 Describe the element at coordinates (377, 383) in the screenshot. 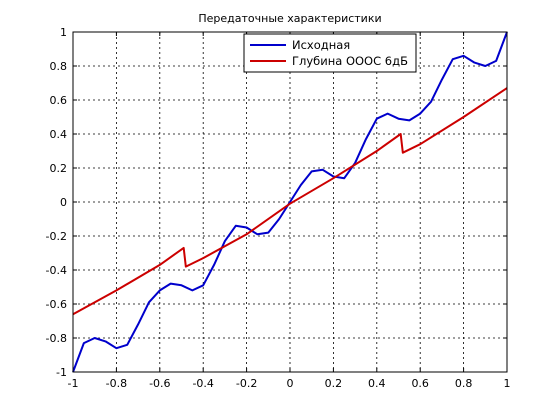

I see `x-tick-label: 0.4` at that location.